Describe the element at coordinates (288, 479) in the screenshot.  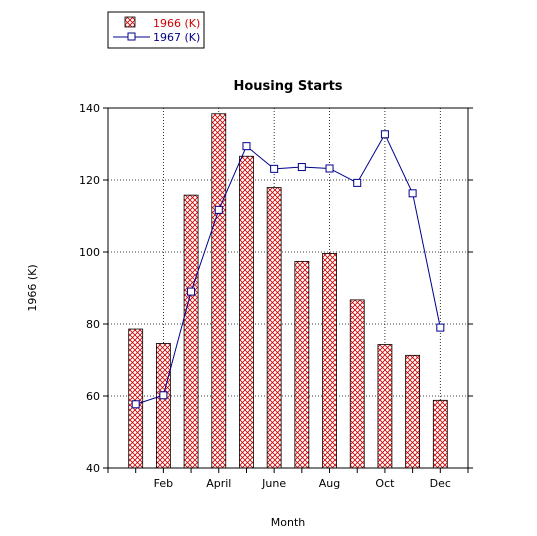
I see `x-axis: Feb April June Aug Oct Dec` at that location.